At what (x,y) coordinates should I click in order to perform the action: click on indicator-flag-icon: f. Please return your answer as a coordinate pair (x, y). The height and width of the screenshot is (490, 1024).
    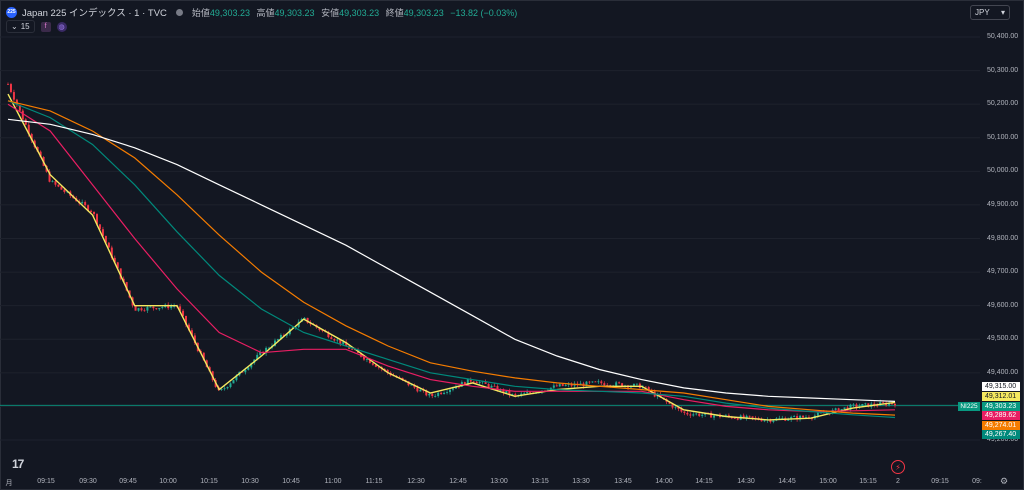
    Looking at the image, I should click on (45, 26).